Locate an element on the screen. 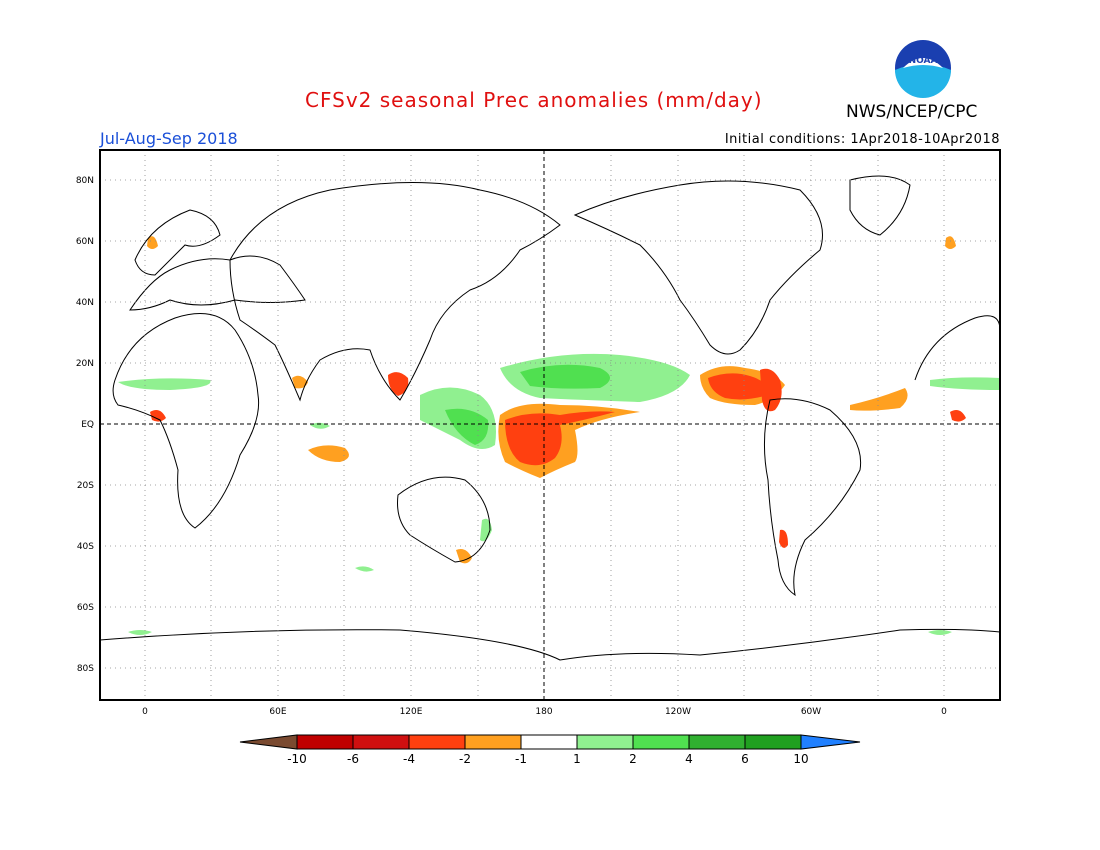 Image resolution: width=1100 pixels, height=850 pixels. coast-asia is located at coordinates (395, 292).